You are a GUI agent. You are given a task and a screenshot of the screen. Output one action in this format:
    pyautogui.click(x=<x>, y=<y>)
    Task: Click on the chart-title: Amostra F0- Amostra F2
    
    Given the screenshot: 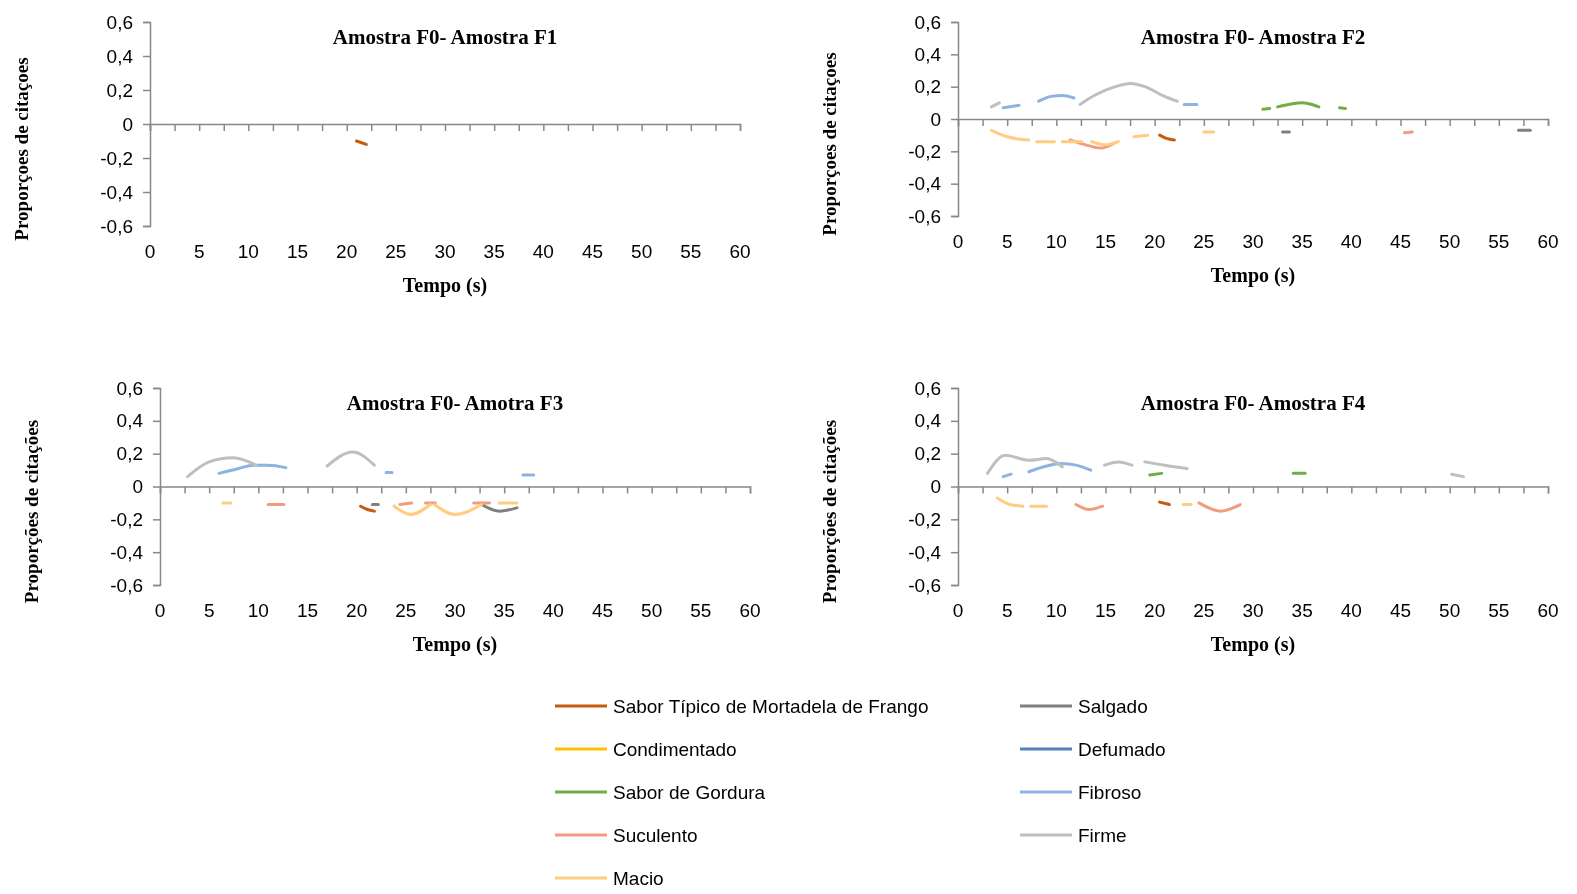 What is the action you would take?
    pyautogui.click(x=1253, y=37)
    